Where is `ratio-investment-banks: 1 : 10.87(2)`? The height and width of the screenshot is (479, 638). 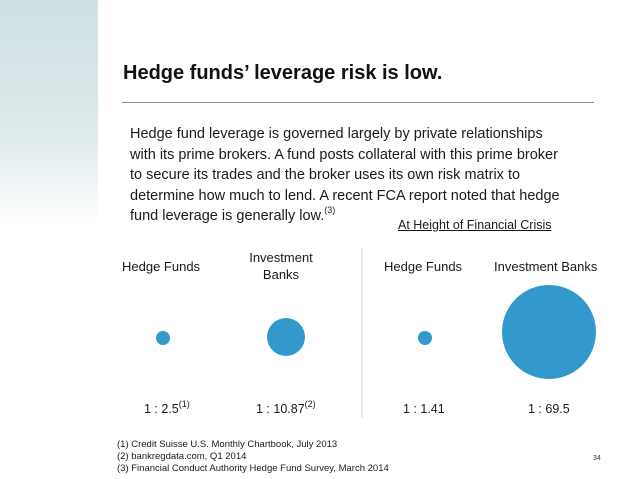 ratio-investment-banks: 1 : 10.87(2) is located at coordinates (286, 407).